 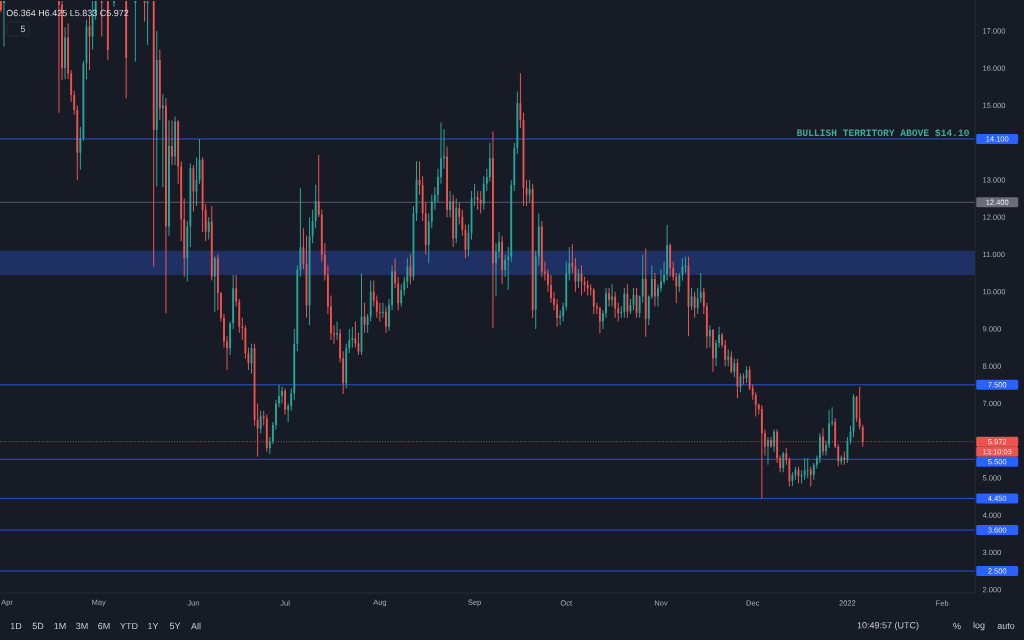 I want to click on annotation: BULLISH TERRITORY ABOVE $14.10, so click(x=883, y=132).